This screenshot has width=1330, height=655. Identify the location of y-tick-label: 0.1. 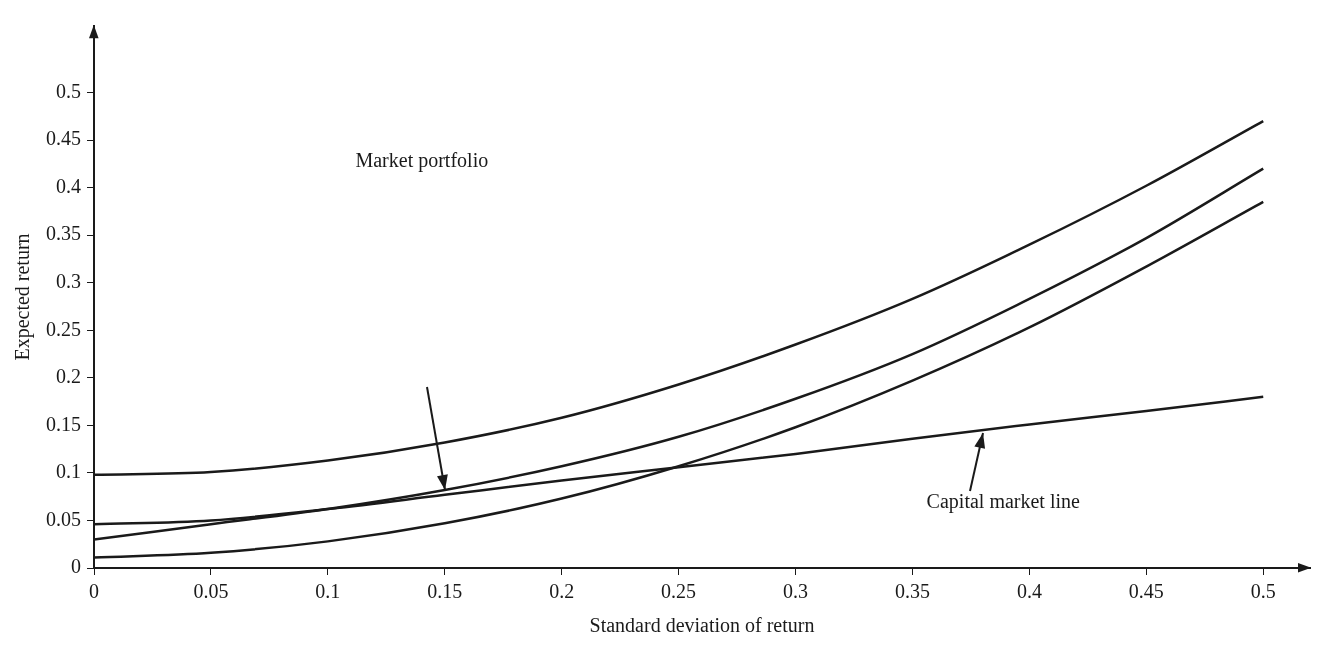
(68, 471).